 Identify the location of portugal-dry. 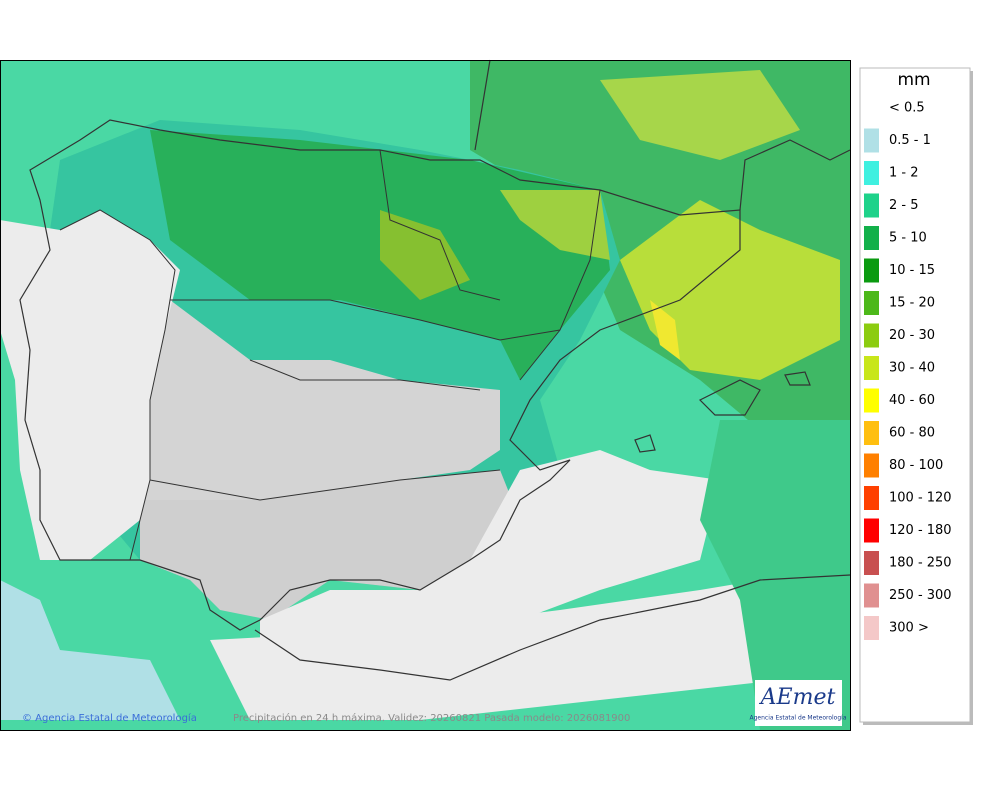
(90, 385).